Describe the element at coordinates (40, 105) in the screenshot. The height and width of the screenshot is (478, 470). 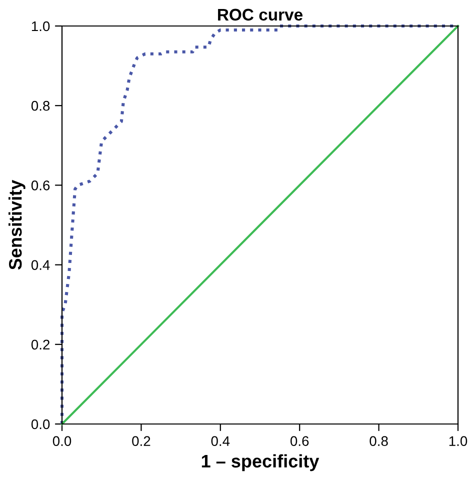
I see `y-tick-label: 0.8` at that location.